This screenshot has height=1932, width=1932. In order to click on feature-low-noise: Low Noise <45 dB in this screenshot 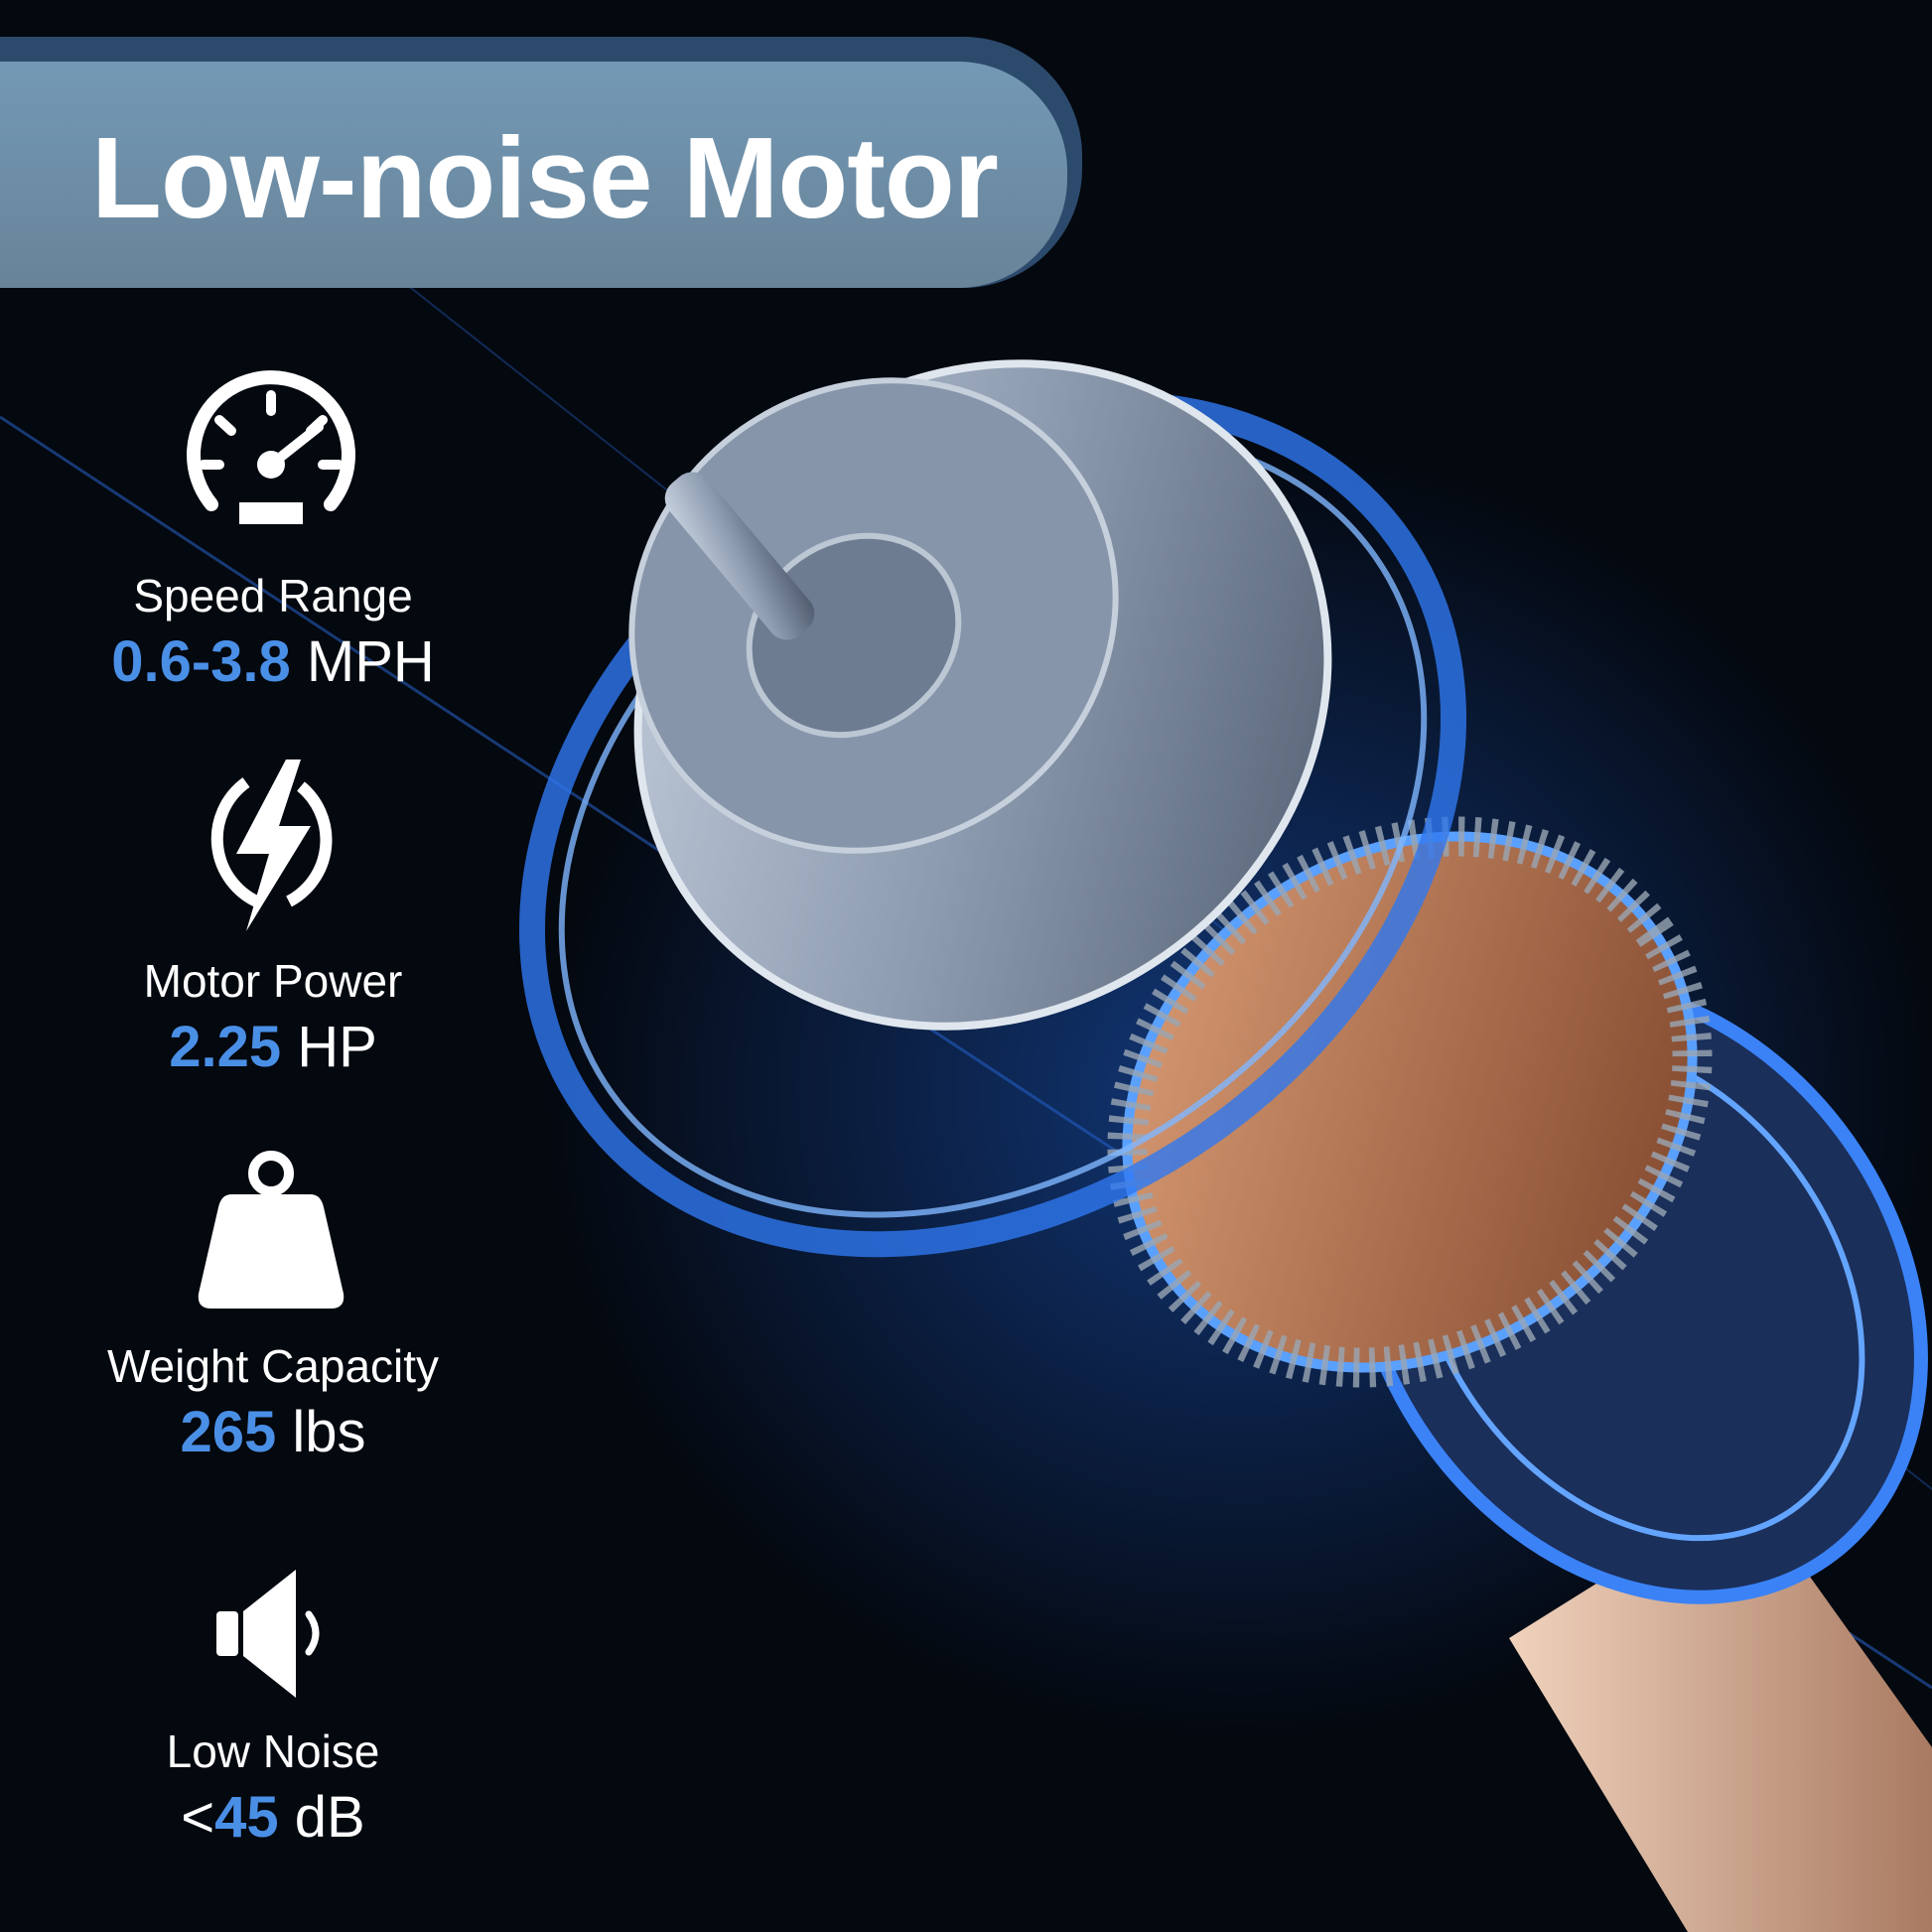, I will do `click(273, 1788)`.